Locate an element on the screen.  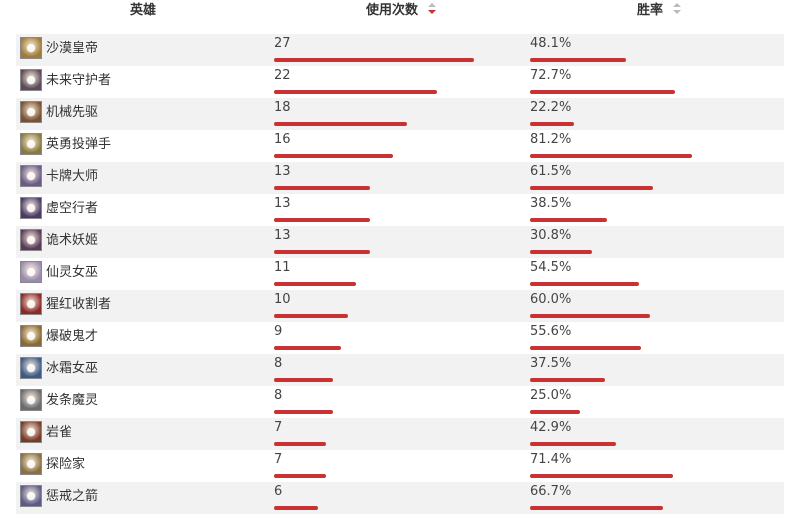
table-row: ● 虚空行者 13 38.5% is located at coordinates (400, 210).